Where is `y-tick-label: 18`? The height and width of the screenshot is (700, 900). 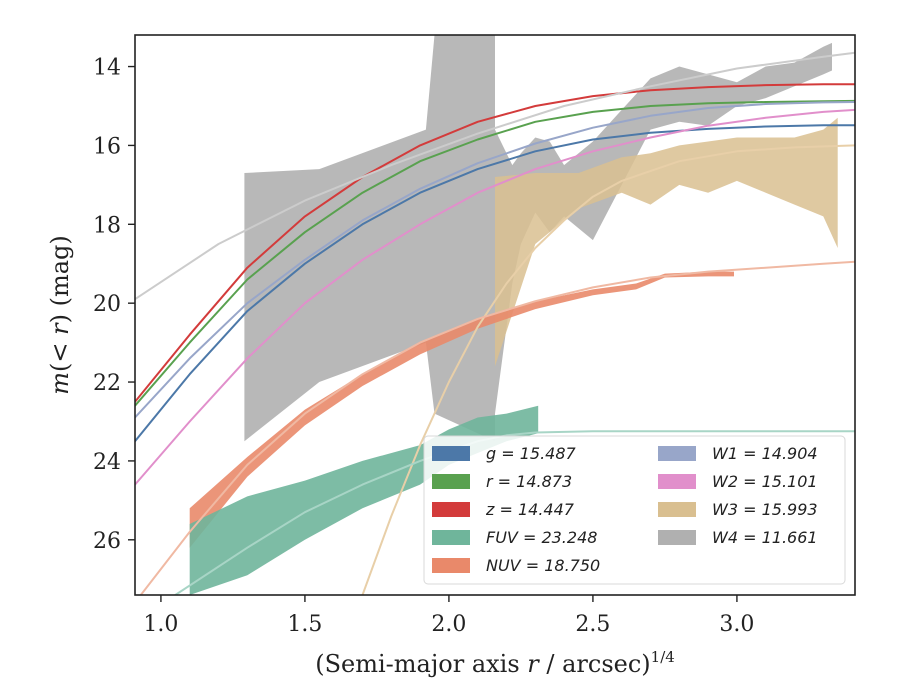
y-tick-label: 18 is located at coordinates (107, 225).